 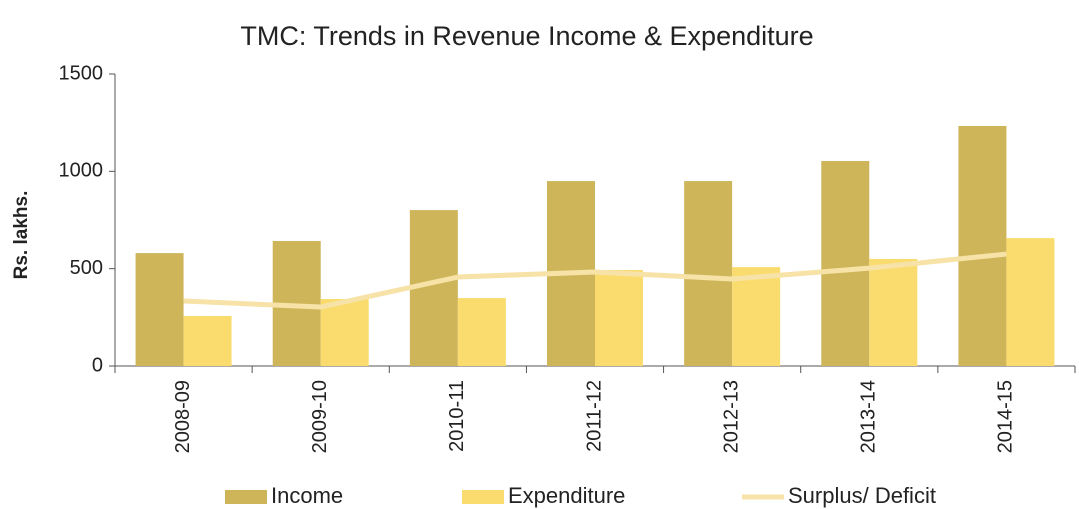 I want to click on y-tick-label: 1000, so click(x=81, y=171).